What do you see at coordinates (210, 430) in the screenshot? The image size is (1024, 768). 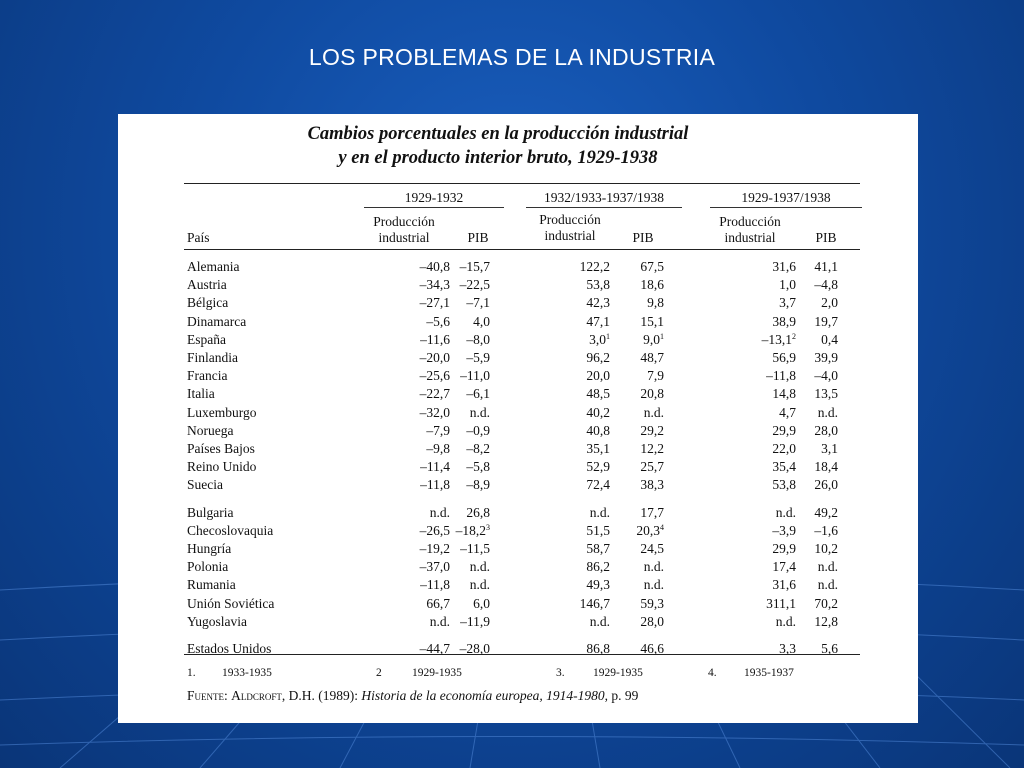 I see `row-country: Noruega` at bounding box center [210, 430].